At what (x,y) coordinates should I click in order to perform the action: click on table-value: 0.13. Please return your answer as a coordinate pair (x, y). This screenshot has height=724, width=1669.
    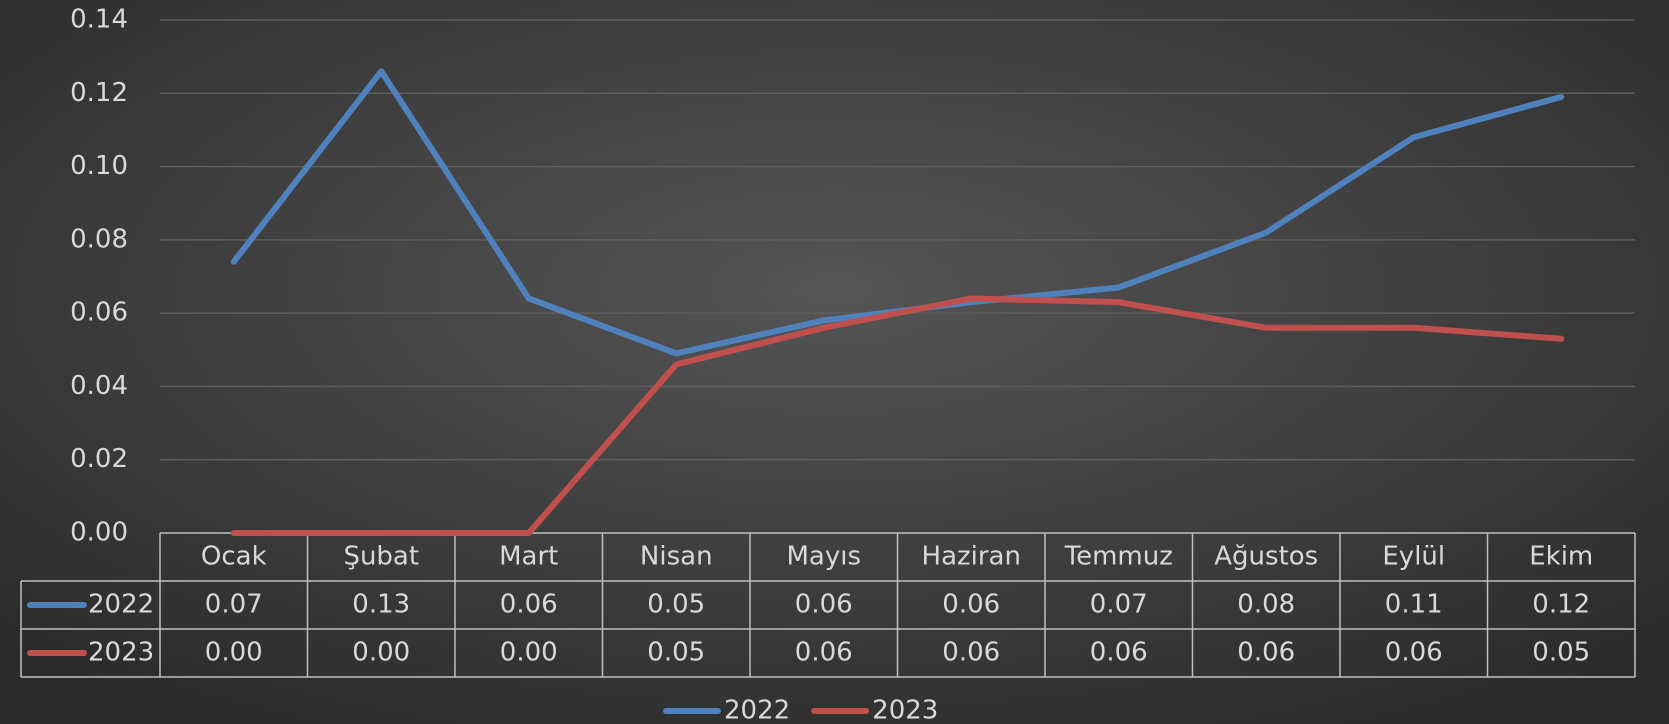
    Looking at the image, I should click on (381, 605).